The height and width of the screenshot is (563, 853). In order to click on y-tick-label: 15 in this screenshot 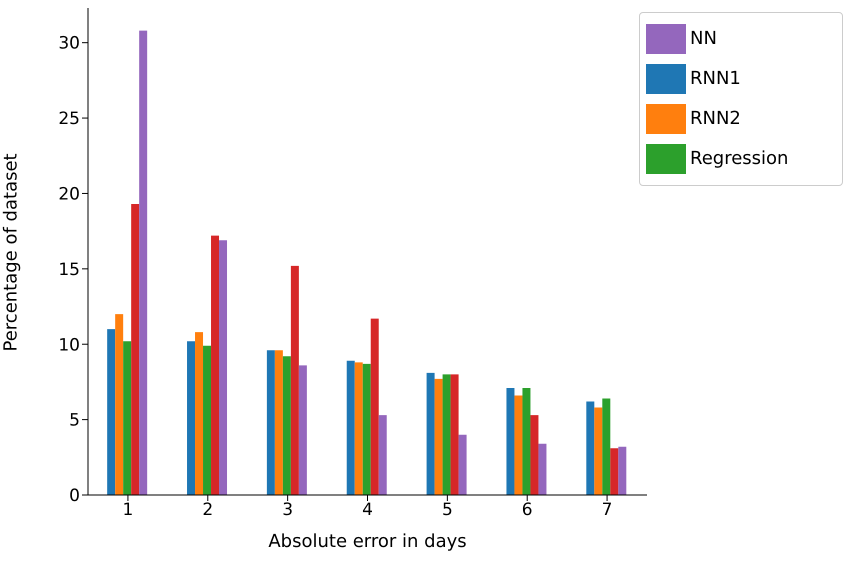, I will do `click(69, 270)`.